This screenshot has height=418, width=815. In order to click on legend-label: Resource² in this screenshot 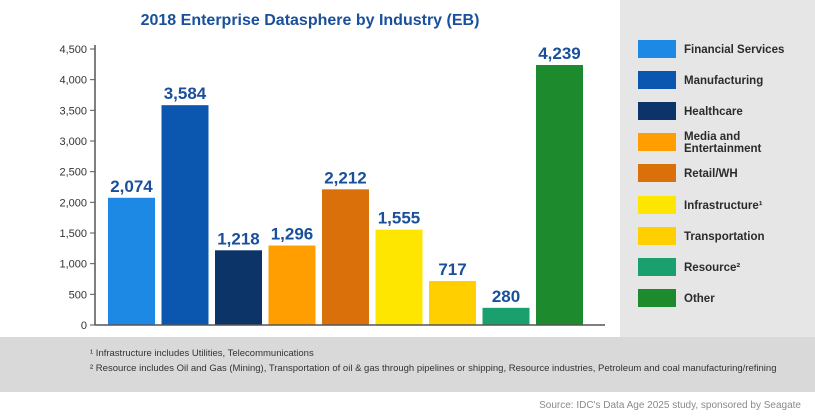, I will do `click(712, 268)`.